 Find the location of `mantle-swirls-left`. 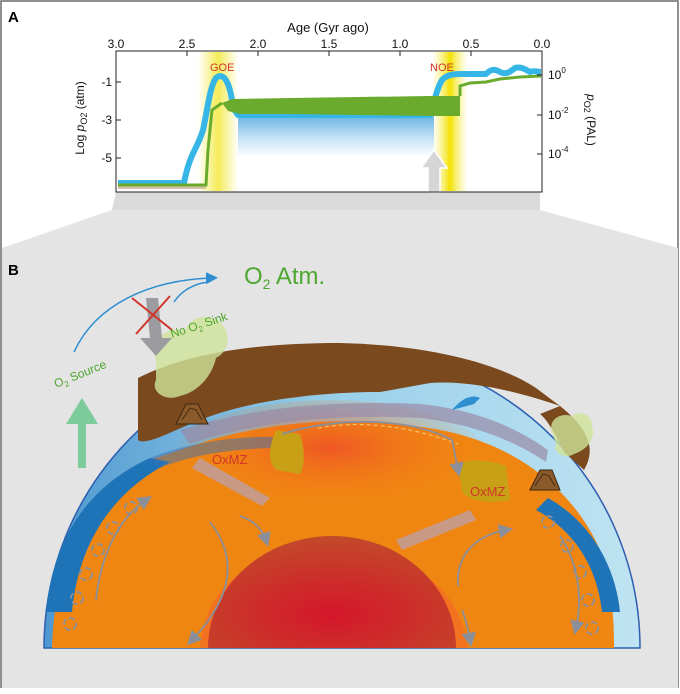

mantle-swirls-left is located at coordinates (100, 566).